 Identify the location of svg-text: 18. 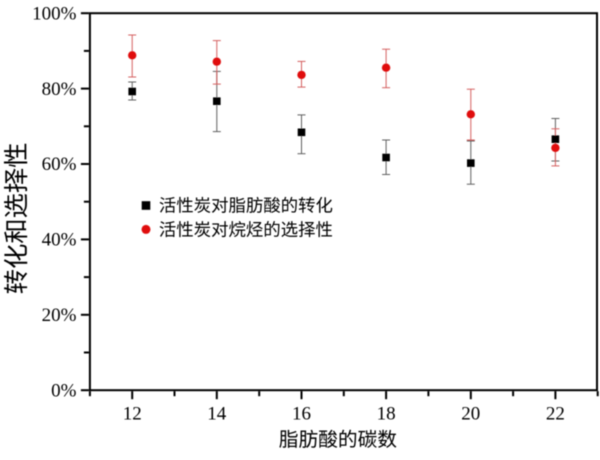
(386, 414).